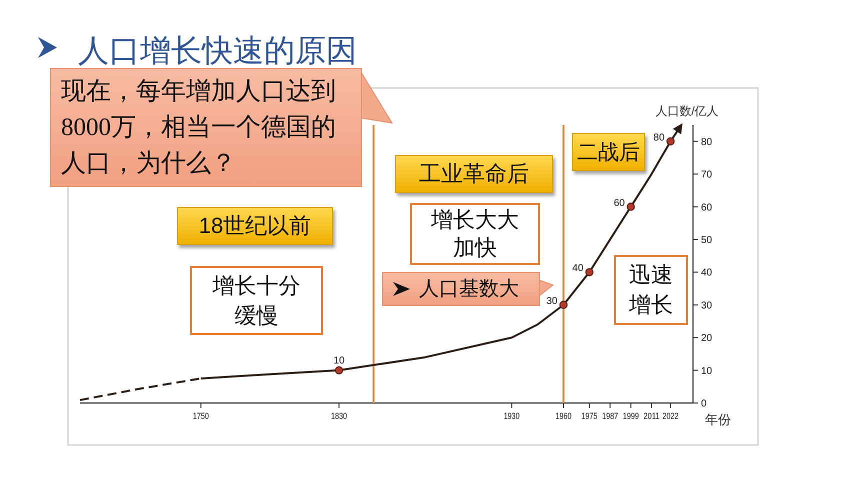  I want to click on y-tick-label: 70, so click(707, 175).